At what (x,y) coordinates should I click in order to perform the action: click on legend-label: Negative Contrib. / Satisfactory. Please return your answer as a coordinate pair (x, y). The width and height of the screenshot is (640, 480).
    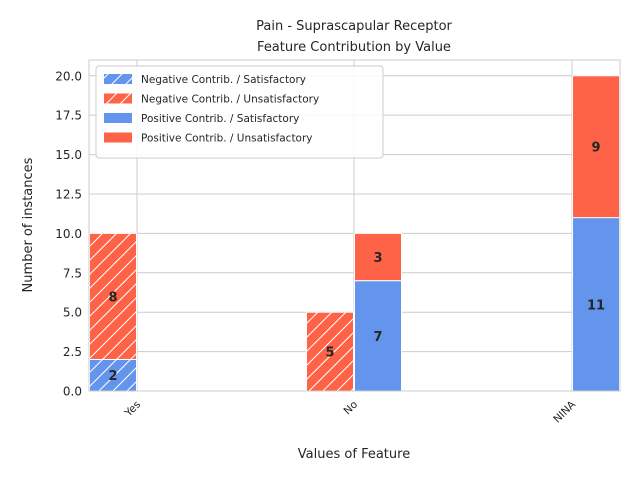
    Looking at the image, I should click on (223, 80).